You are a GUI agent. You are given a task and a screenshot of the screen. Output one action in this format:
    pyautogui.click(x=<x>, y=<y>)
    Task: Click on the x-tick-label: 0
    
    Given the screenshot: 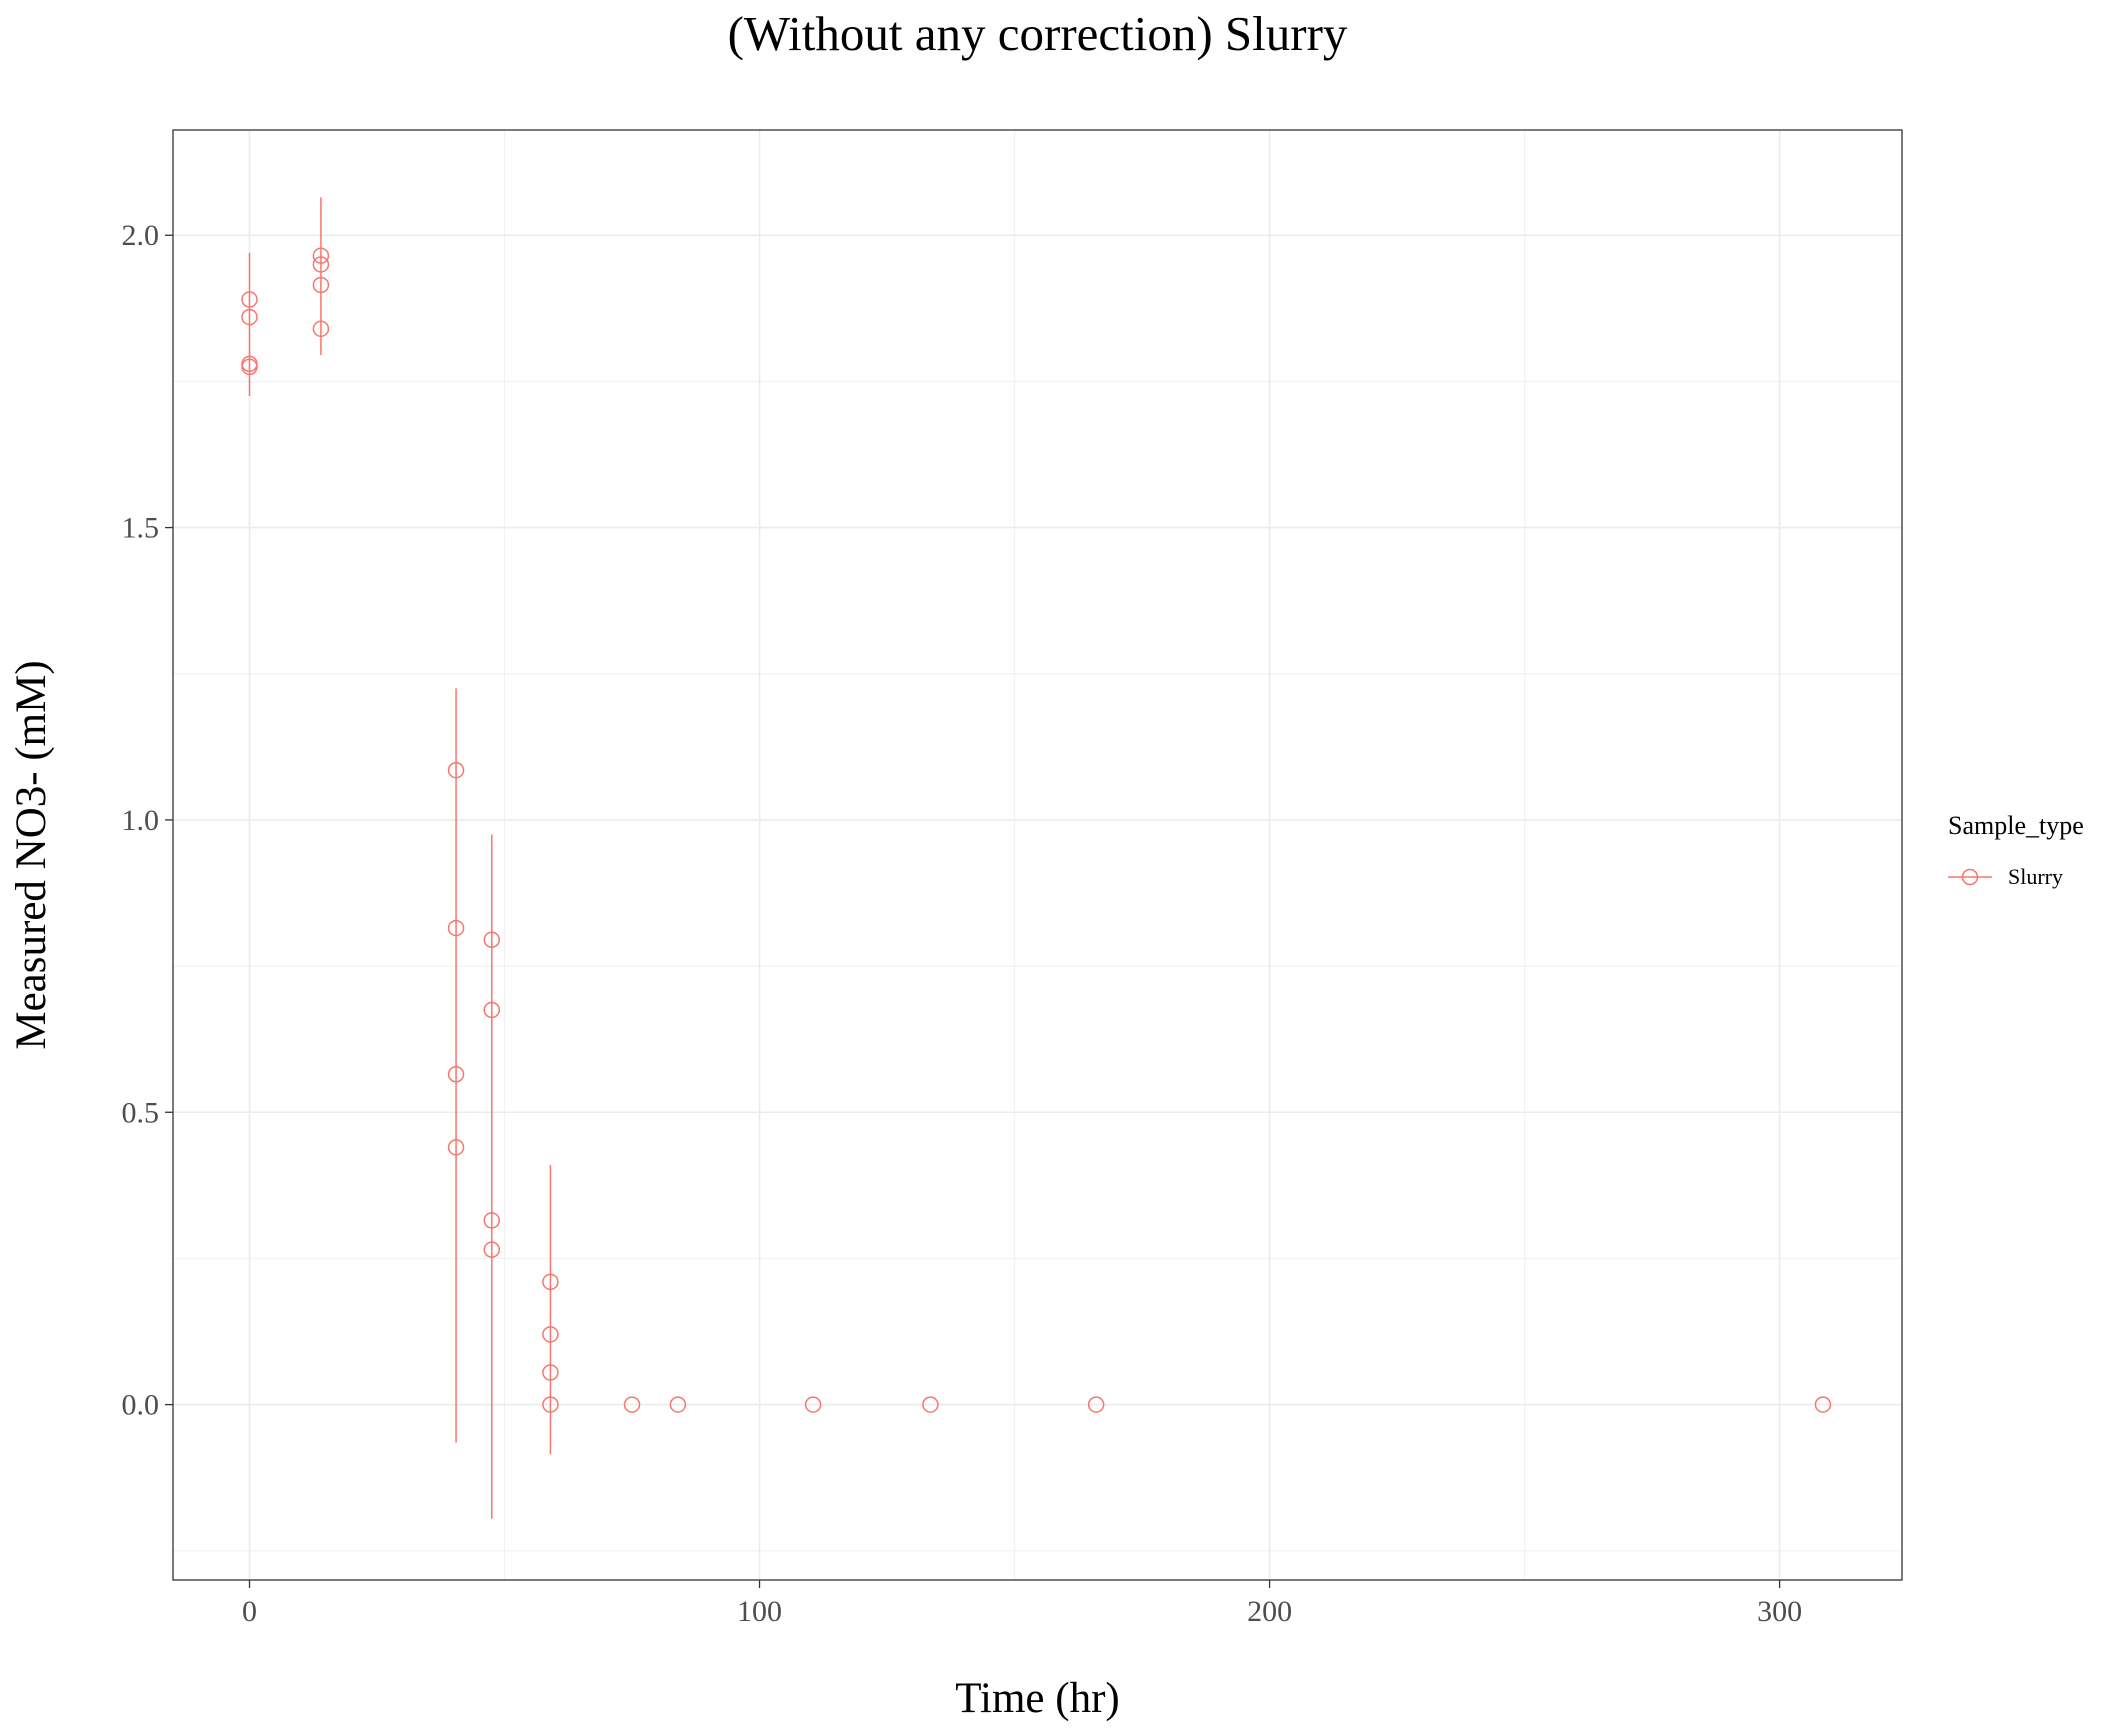 What is the action you would take?
    pyautogui.click(x=249, y=1611)
    